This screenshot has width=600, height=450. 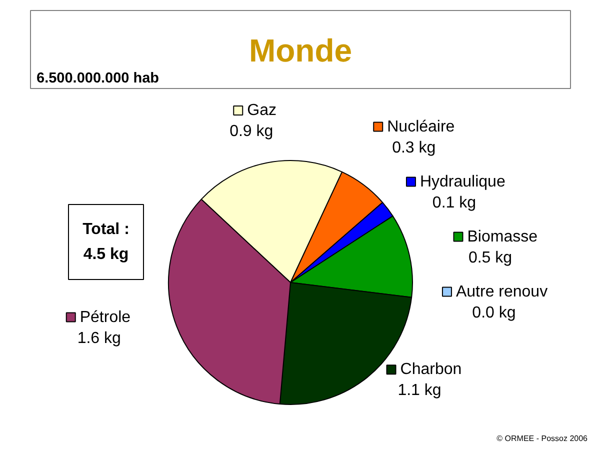 What do you see at coordinates (431, 369) in the screenshot?
I see `legend-label: Charbon` at bounding box center [431, 369].